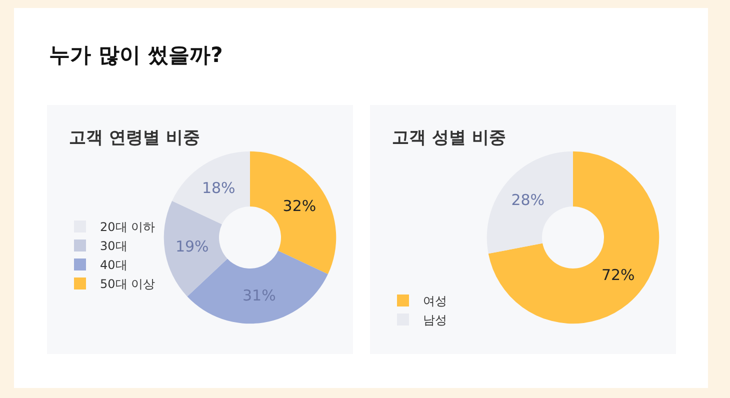 Image resolution: width=730 pixels, height=398 pixels. Describe the element at coordinates (219, 188) in the screenshot. I see `data-label: 18%` at that location.